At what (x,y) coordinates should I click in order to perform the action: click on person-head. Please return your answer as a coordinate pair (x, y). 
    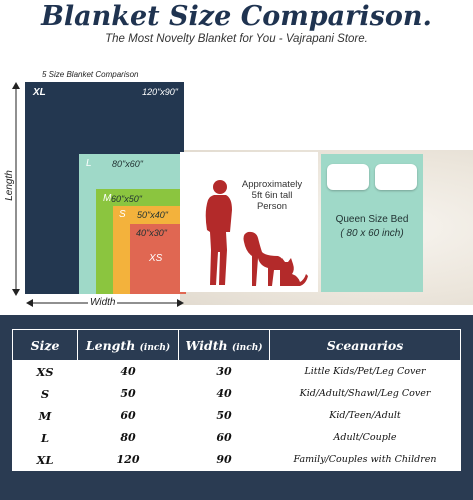
    Looking at the image, I should click on (220, 187).